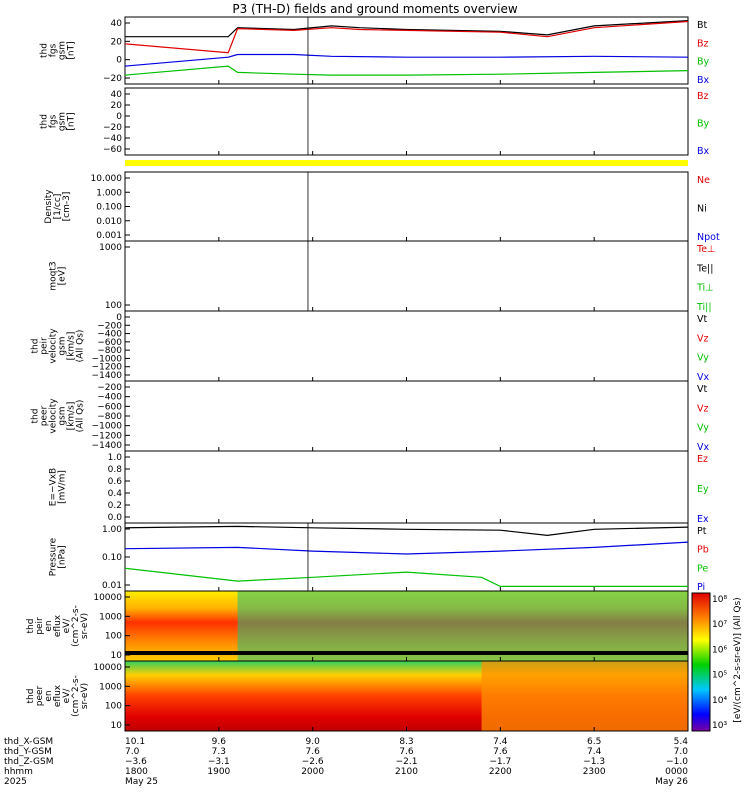 This screenshot has height=800, width=750. I want to click on legend-Ni: Ni, so click(702, 209).